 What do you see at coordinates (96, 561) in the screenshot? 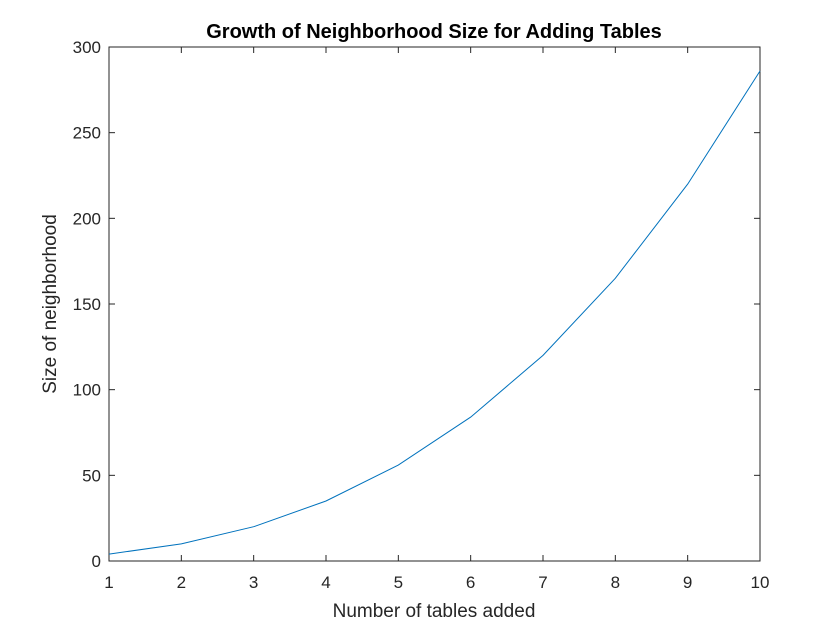
I see `y-tick-label: 0` at bounding box center [96, 561].